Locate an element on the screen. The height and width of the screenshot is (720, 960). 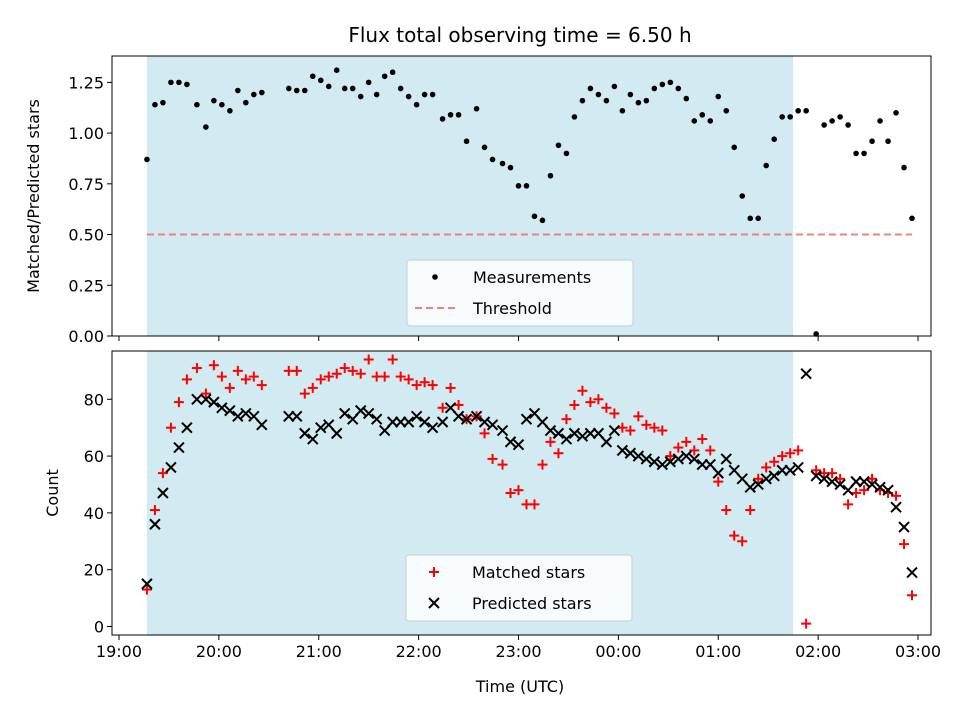
y-tick-label: 60 is located at coordinates (94, 456).